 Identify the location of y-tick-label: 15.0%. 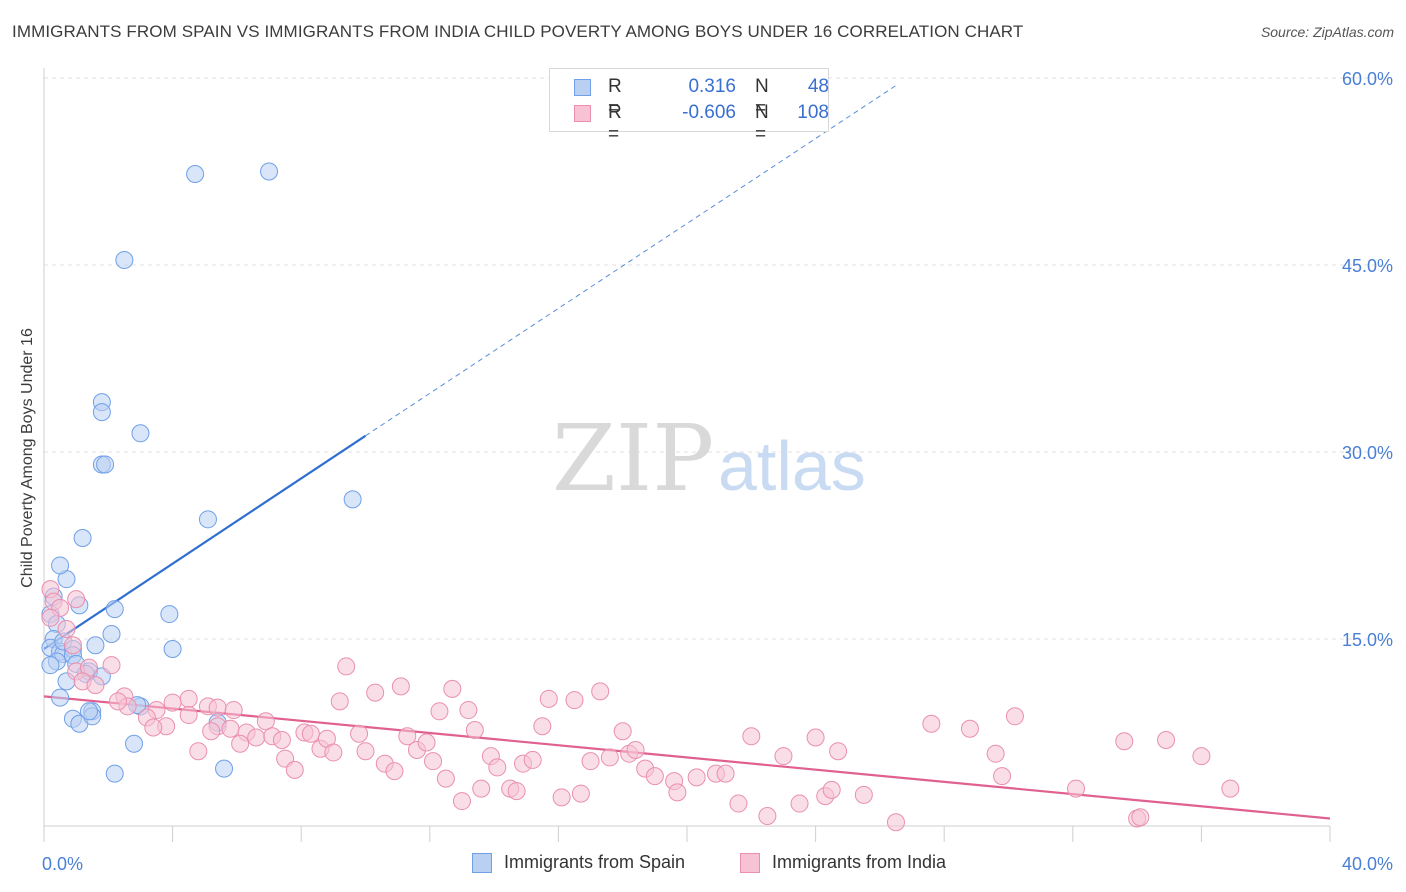
(1367, 640).